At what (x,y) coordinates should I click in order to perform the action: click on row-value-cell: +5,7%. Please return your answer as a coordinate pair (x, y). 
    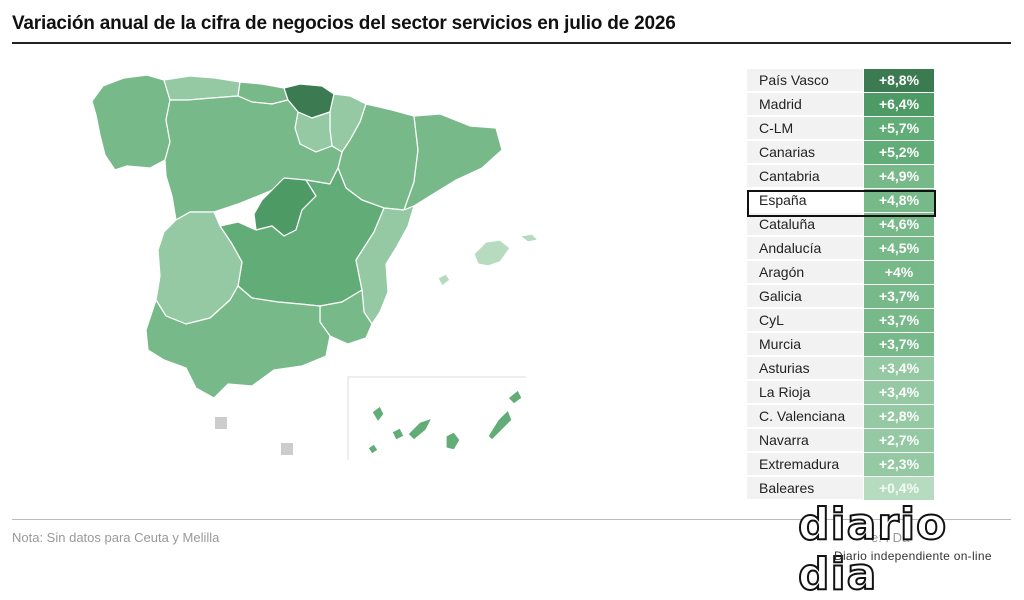
    Looking at the image, I should click on (899, 129).